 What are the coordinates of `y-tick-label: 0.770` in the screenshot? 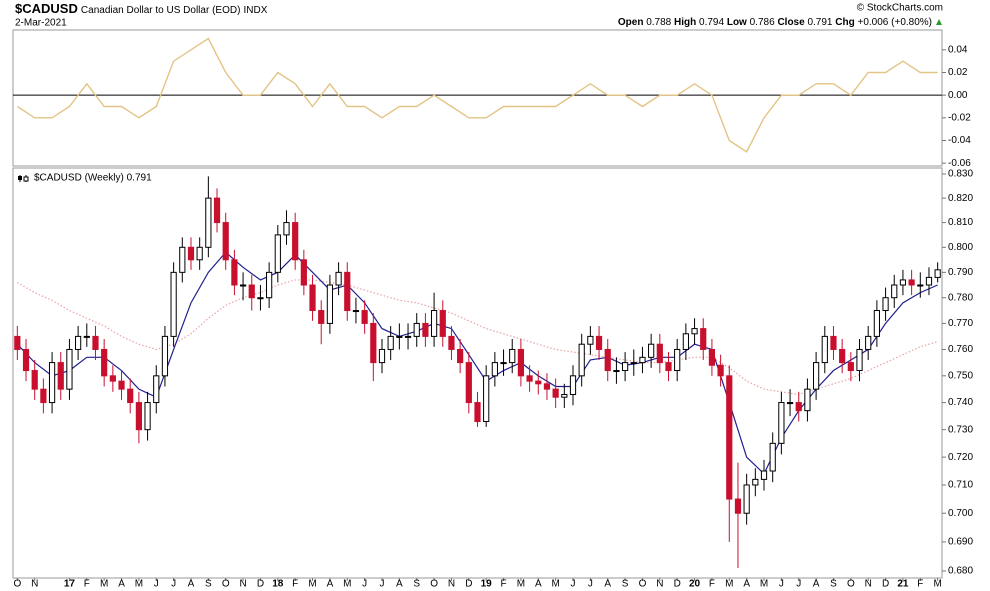 It's located at (960, 323).